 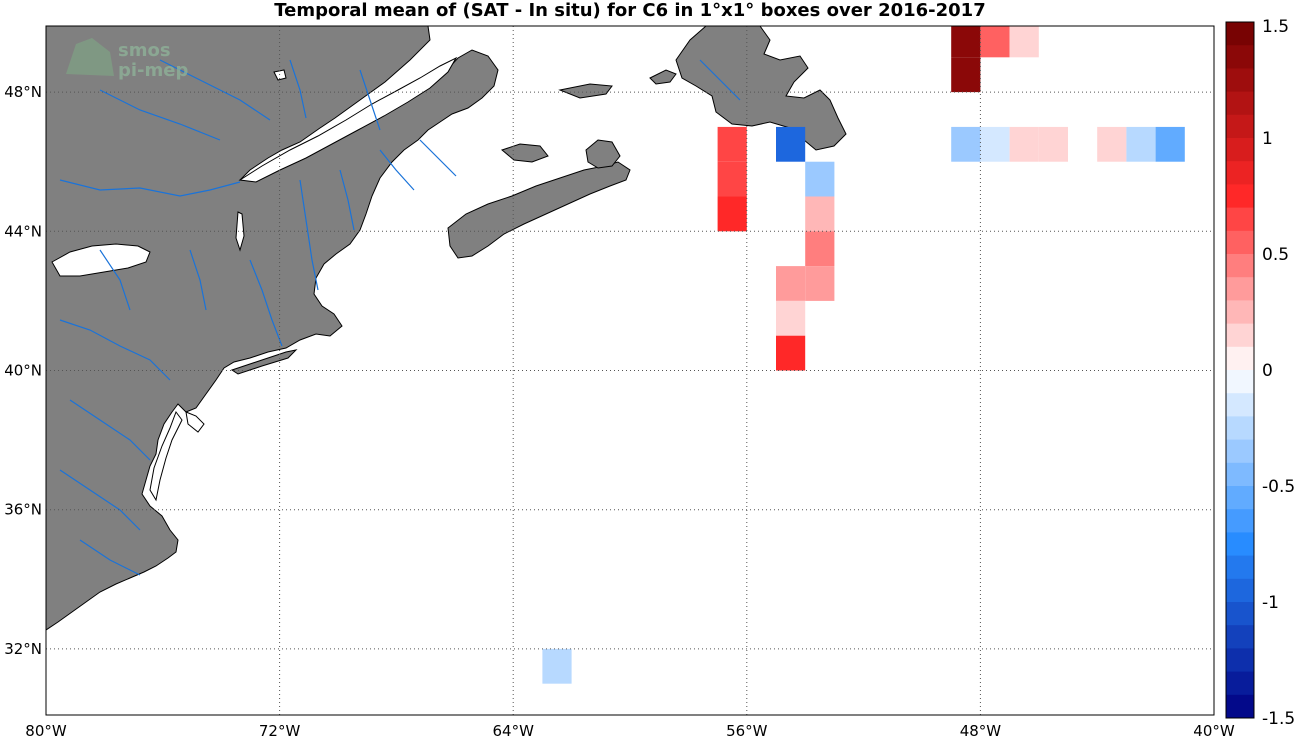 I want to click on logo-line2: pi-mep, so click(x=153, y=70).